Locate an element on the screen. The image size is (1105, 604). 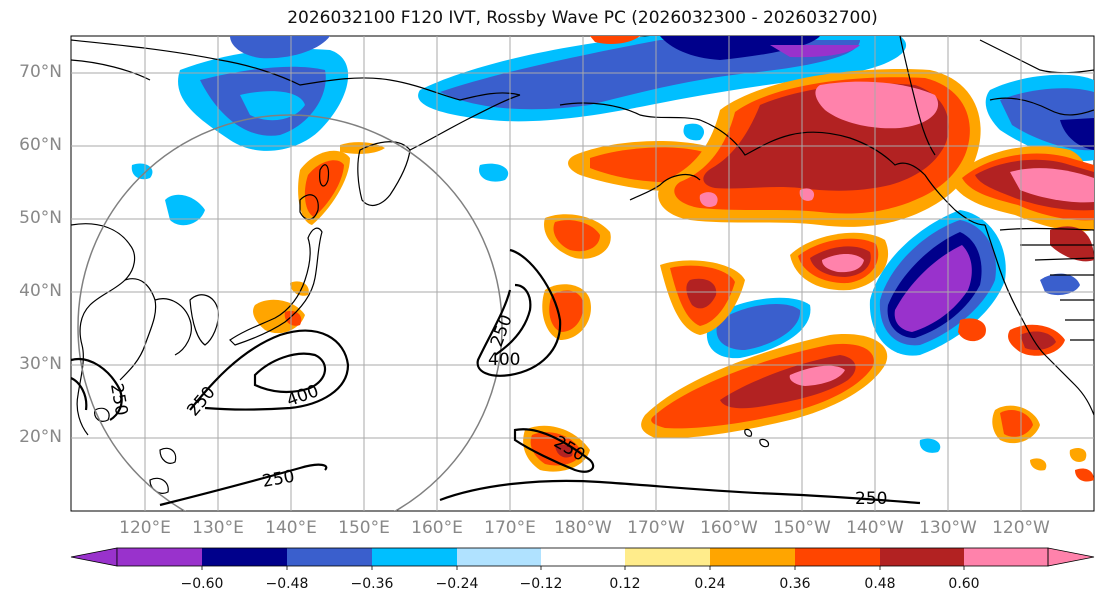
ivt-contour-250-southeast is located at coordinates (680, 492).